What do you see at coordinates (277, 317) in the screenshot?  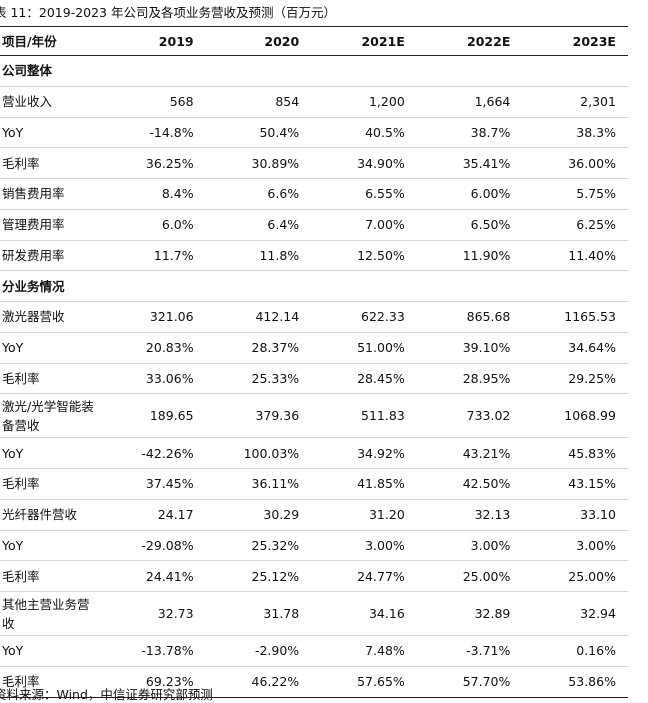 I see `value-cell: 412.14` at bounding box center [277, 317].